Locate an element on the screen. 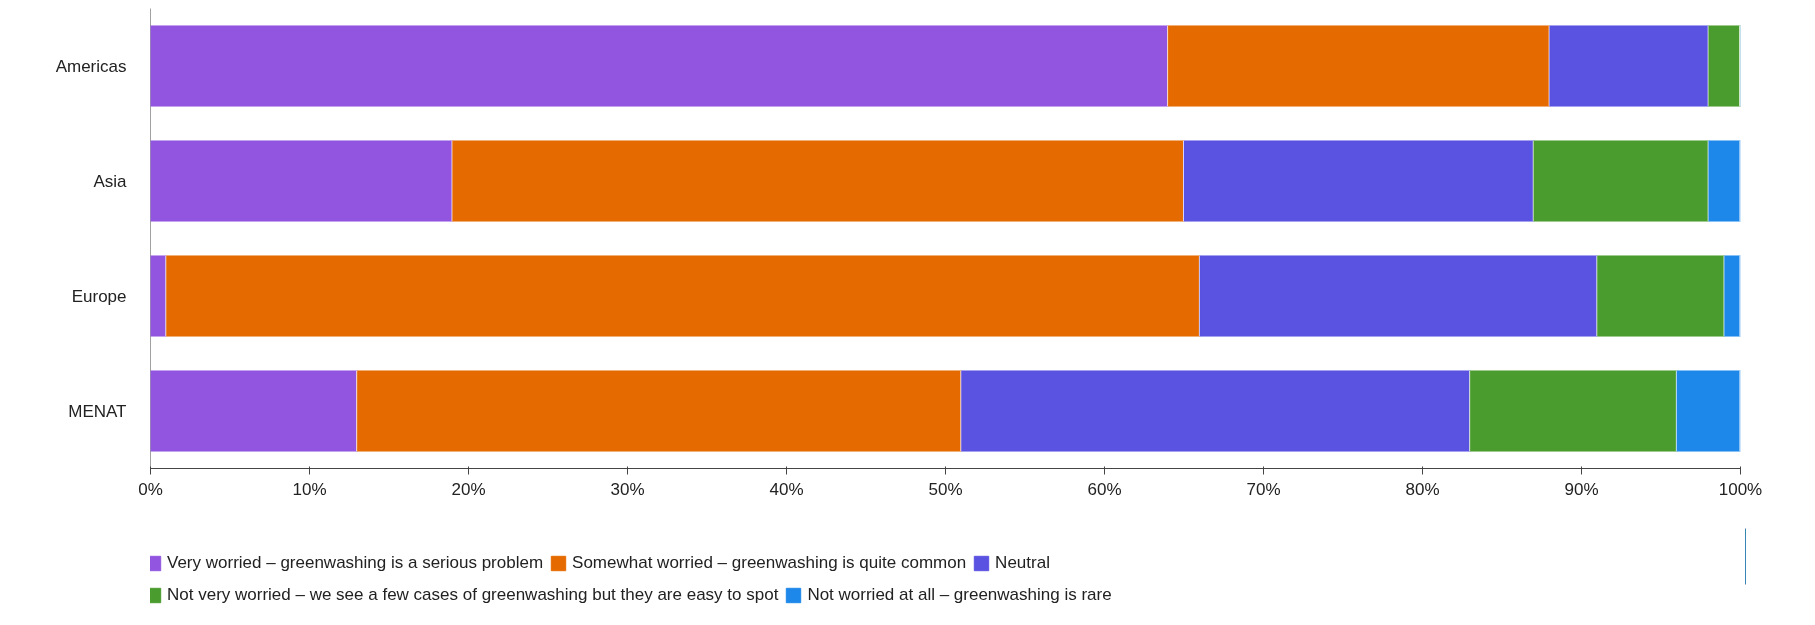 This screenshot has width=1815, height=625. x-tick-label: 90% is located at coordinates (1581, 489).